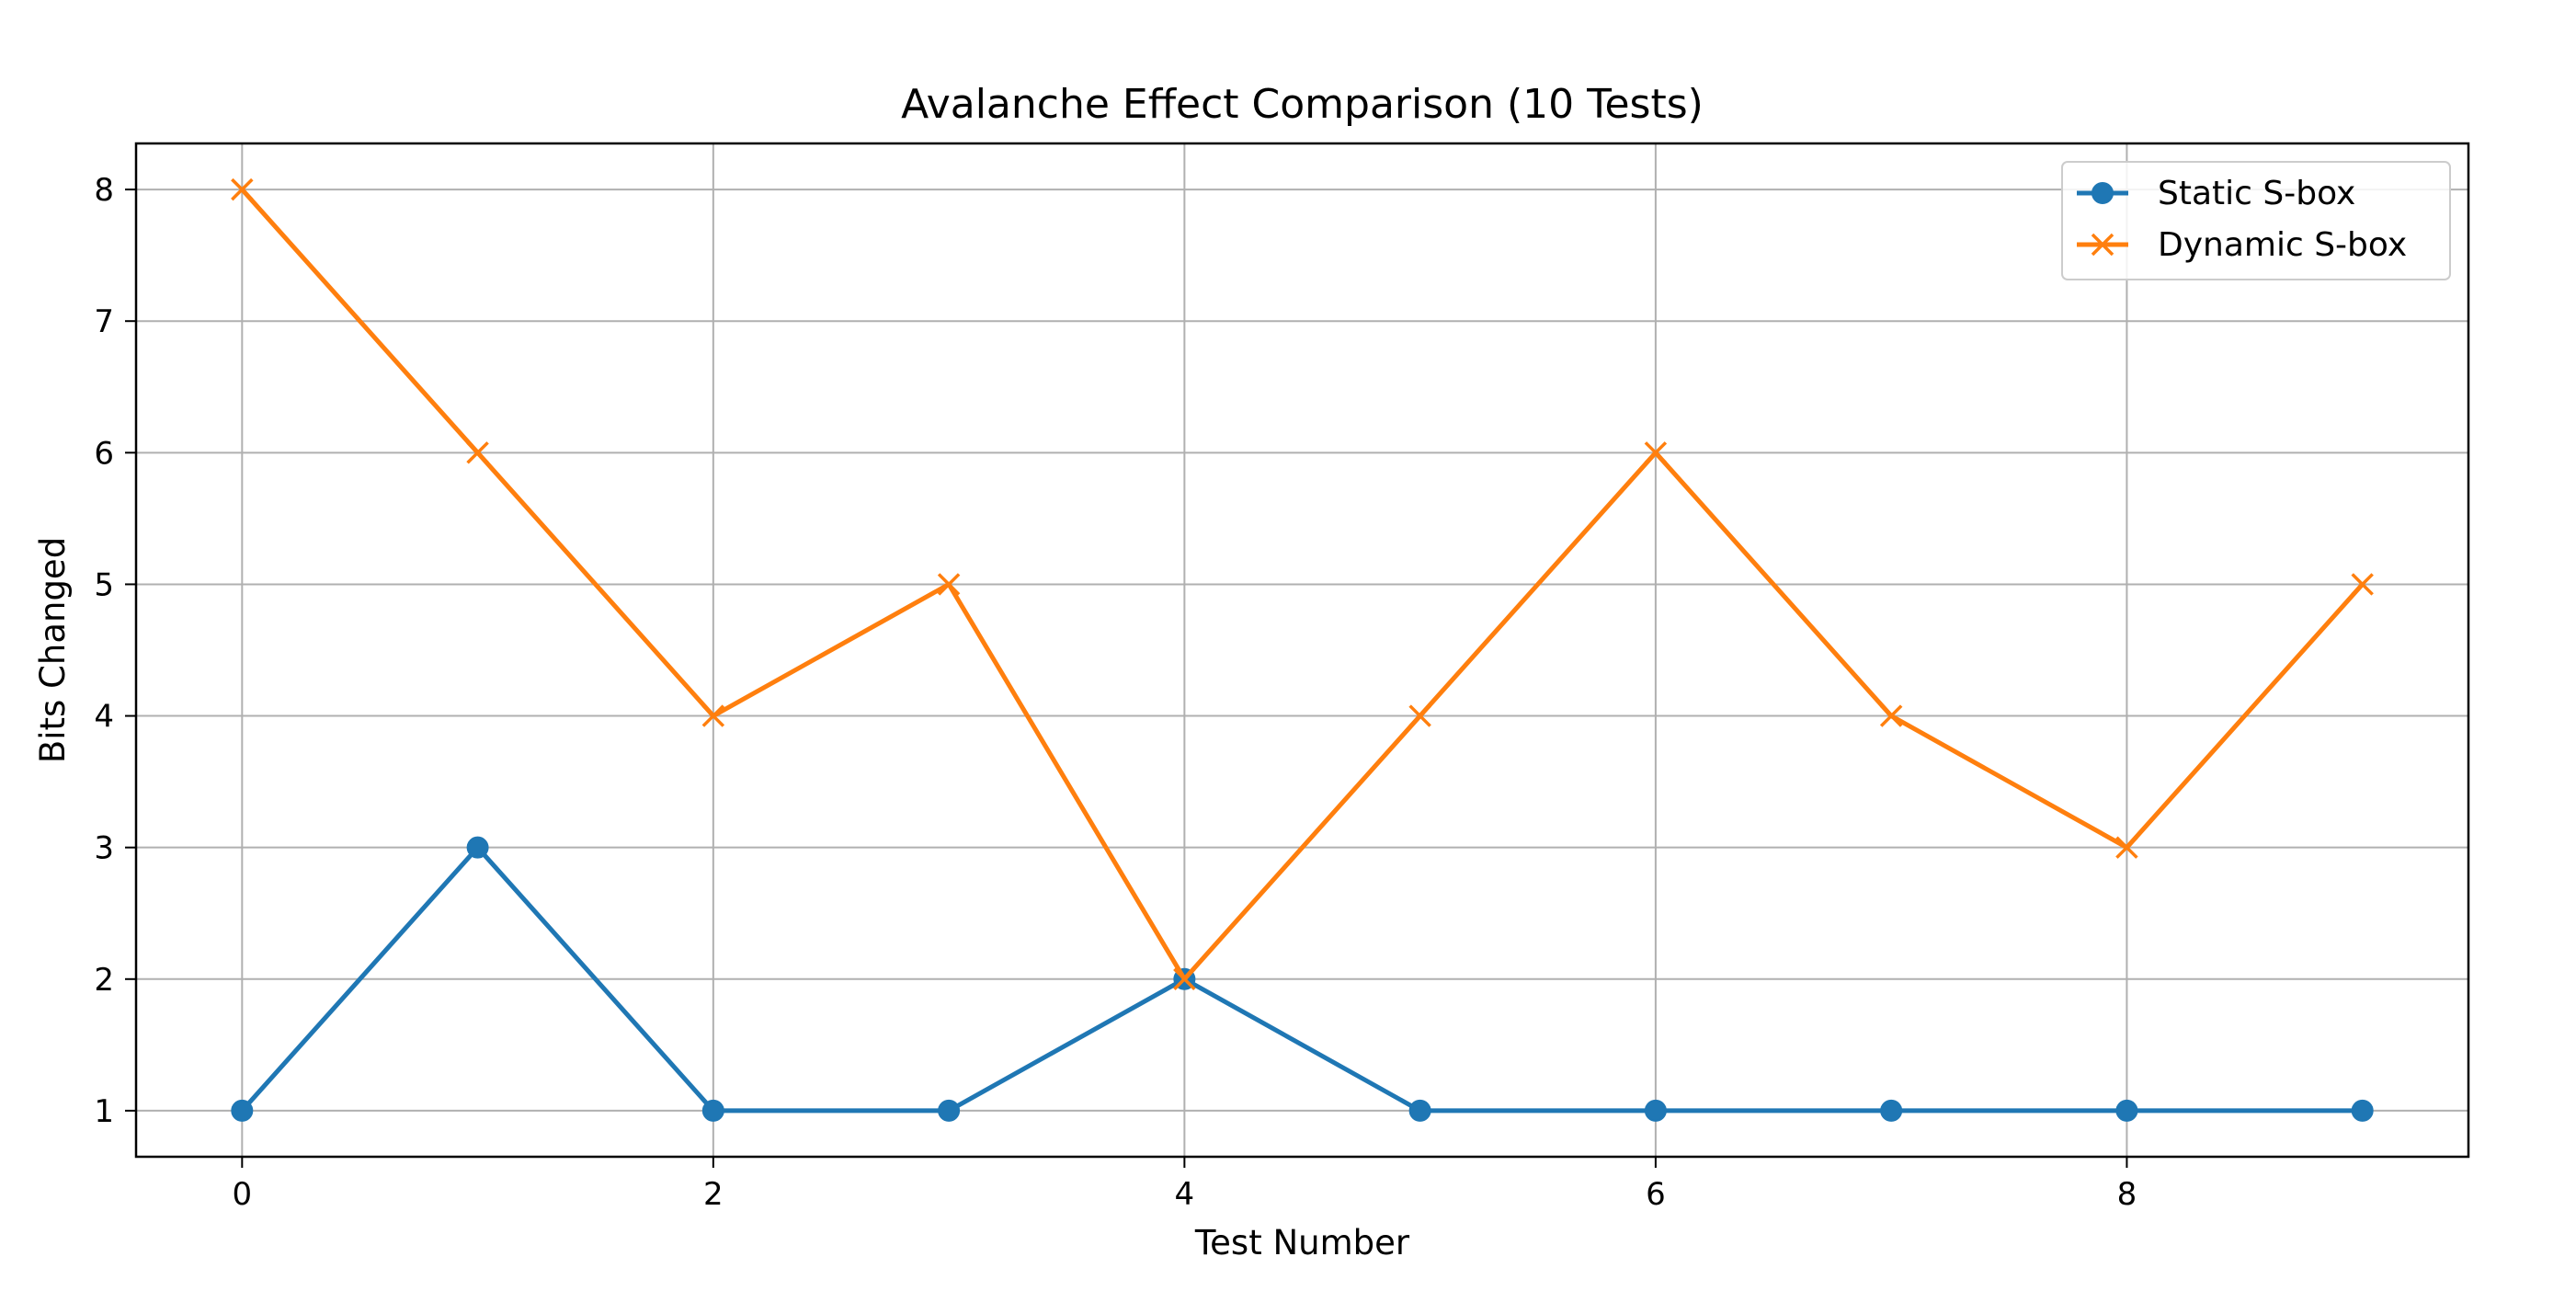 This screenshot has width=2576, height=1291. Describe the element at coordinates (1656, 1195) in the screenshot. I see `x-tick-label: 6` at that location.